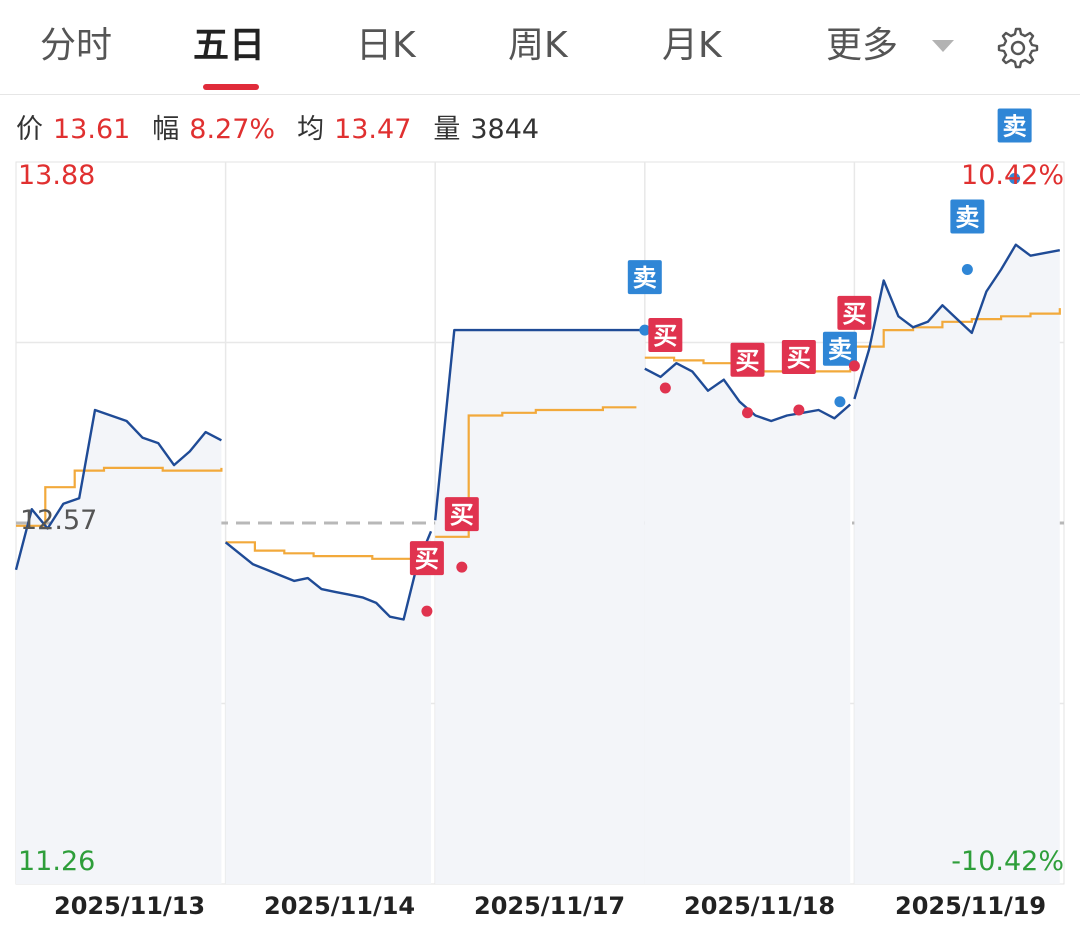  I want to click on price-label: 价, so click(29, 129).